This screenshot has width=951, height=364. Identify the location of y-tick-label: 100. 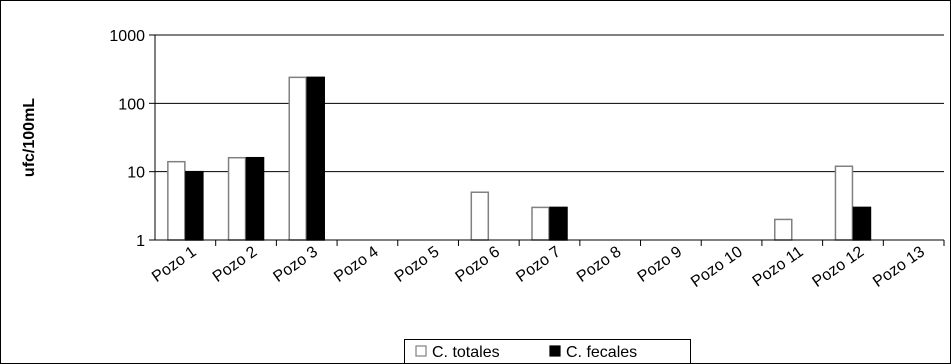
(131, 104).